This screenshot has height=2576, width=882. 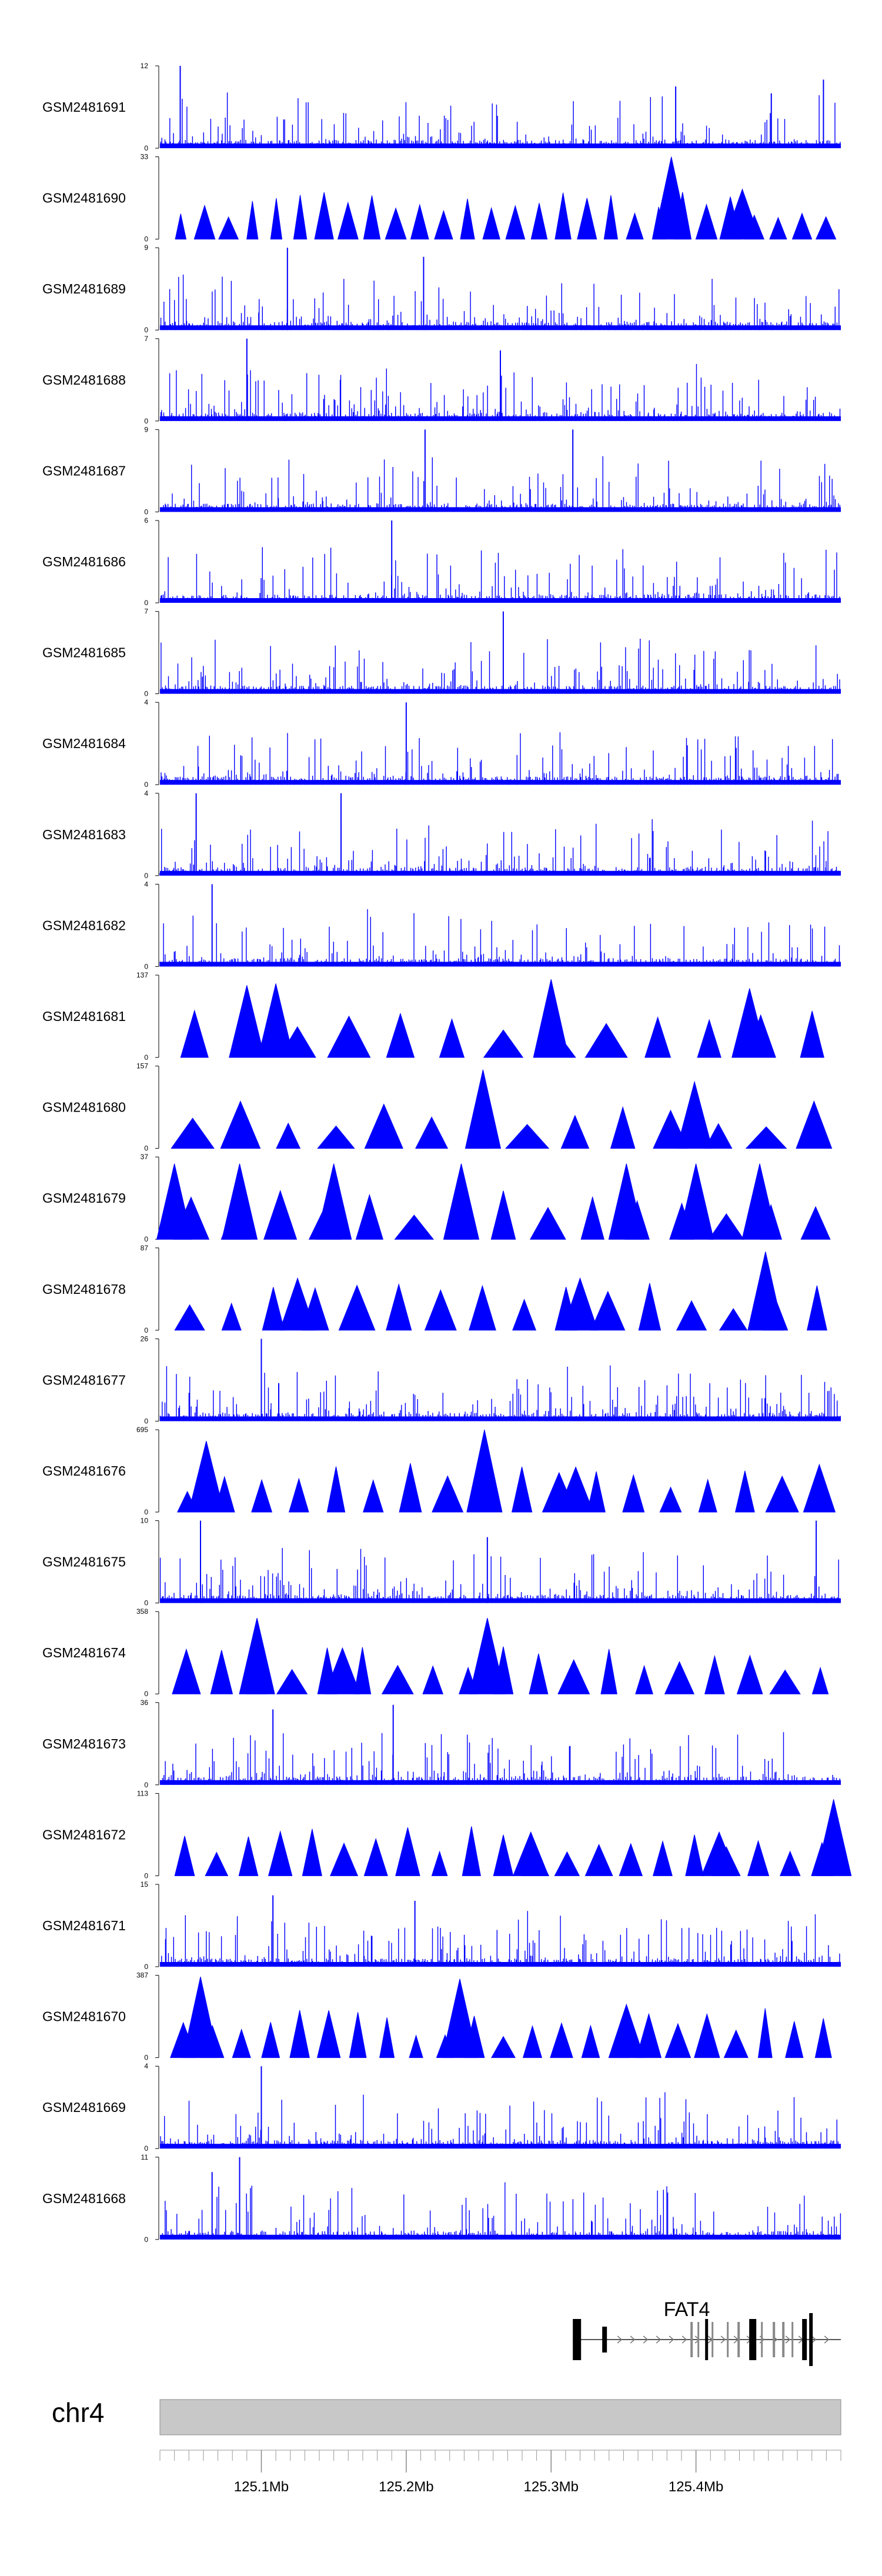 What do you see at coordinates (447, 1834) in the screenshot?
I see `track-GSM2481672: GSM2481672 113 0` at bounding box center [447, 1834].